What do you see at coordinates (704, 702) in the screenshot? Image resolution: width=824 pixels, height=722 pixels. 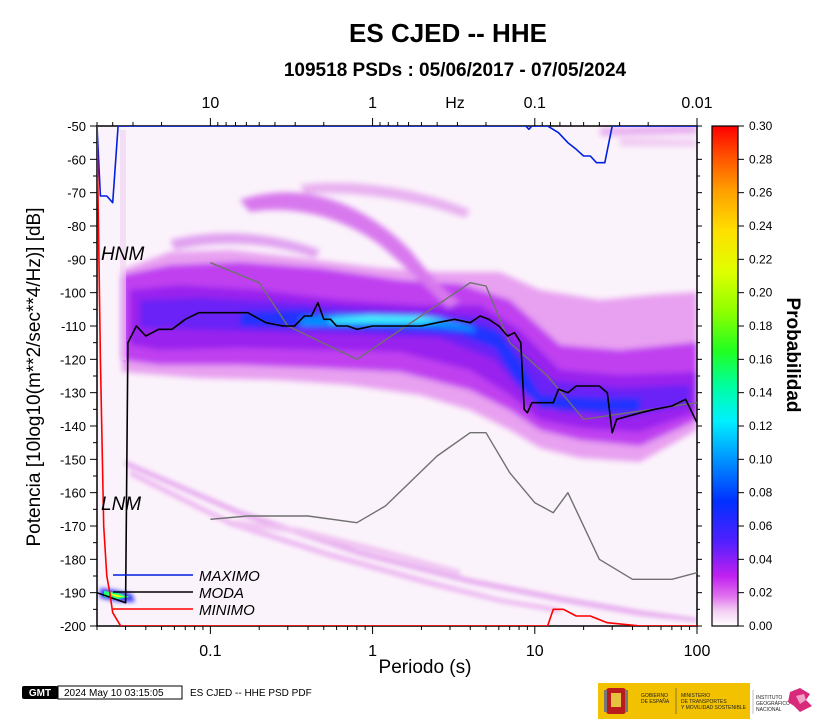 I see `org2-line2: DE TRANSPORTES` at bounding box center [704, 702].